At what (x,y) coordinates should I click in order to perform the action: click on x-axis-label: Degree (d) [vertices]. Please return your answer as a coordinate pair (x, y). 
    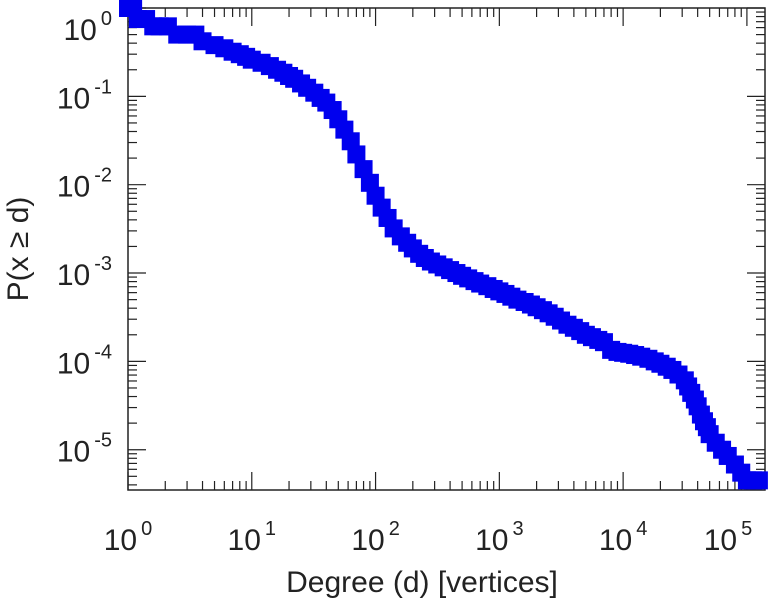
    Looking at the image, I should click on (422, 582).